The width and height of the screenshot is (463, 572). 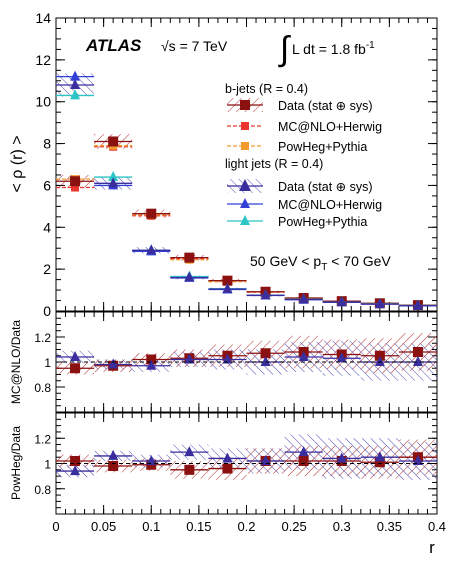 What do you see at coordinates (43, 18) in the screenshot?
I see `main-y-tick-label-7: 14` at bounding box center [43, 18].